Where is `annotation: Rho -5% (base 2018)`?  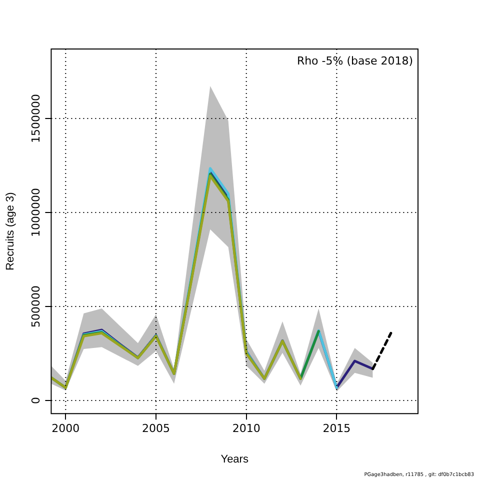 annotation: Rho -5% (base 2018) is located at coordinates (354, 61).